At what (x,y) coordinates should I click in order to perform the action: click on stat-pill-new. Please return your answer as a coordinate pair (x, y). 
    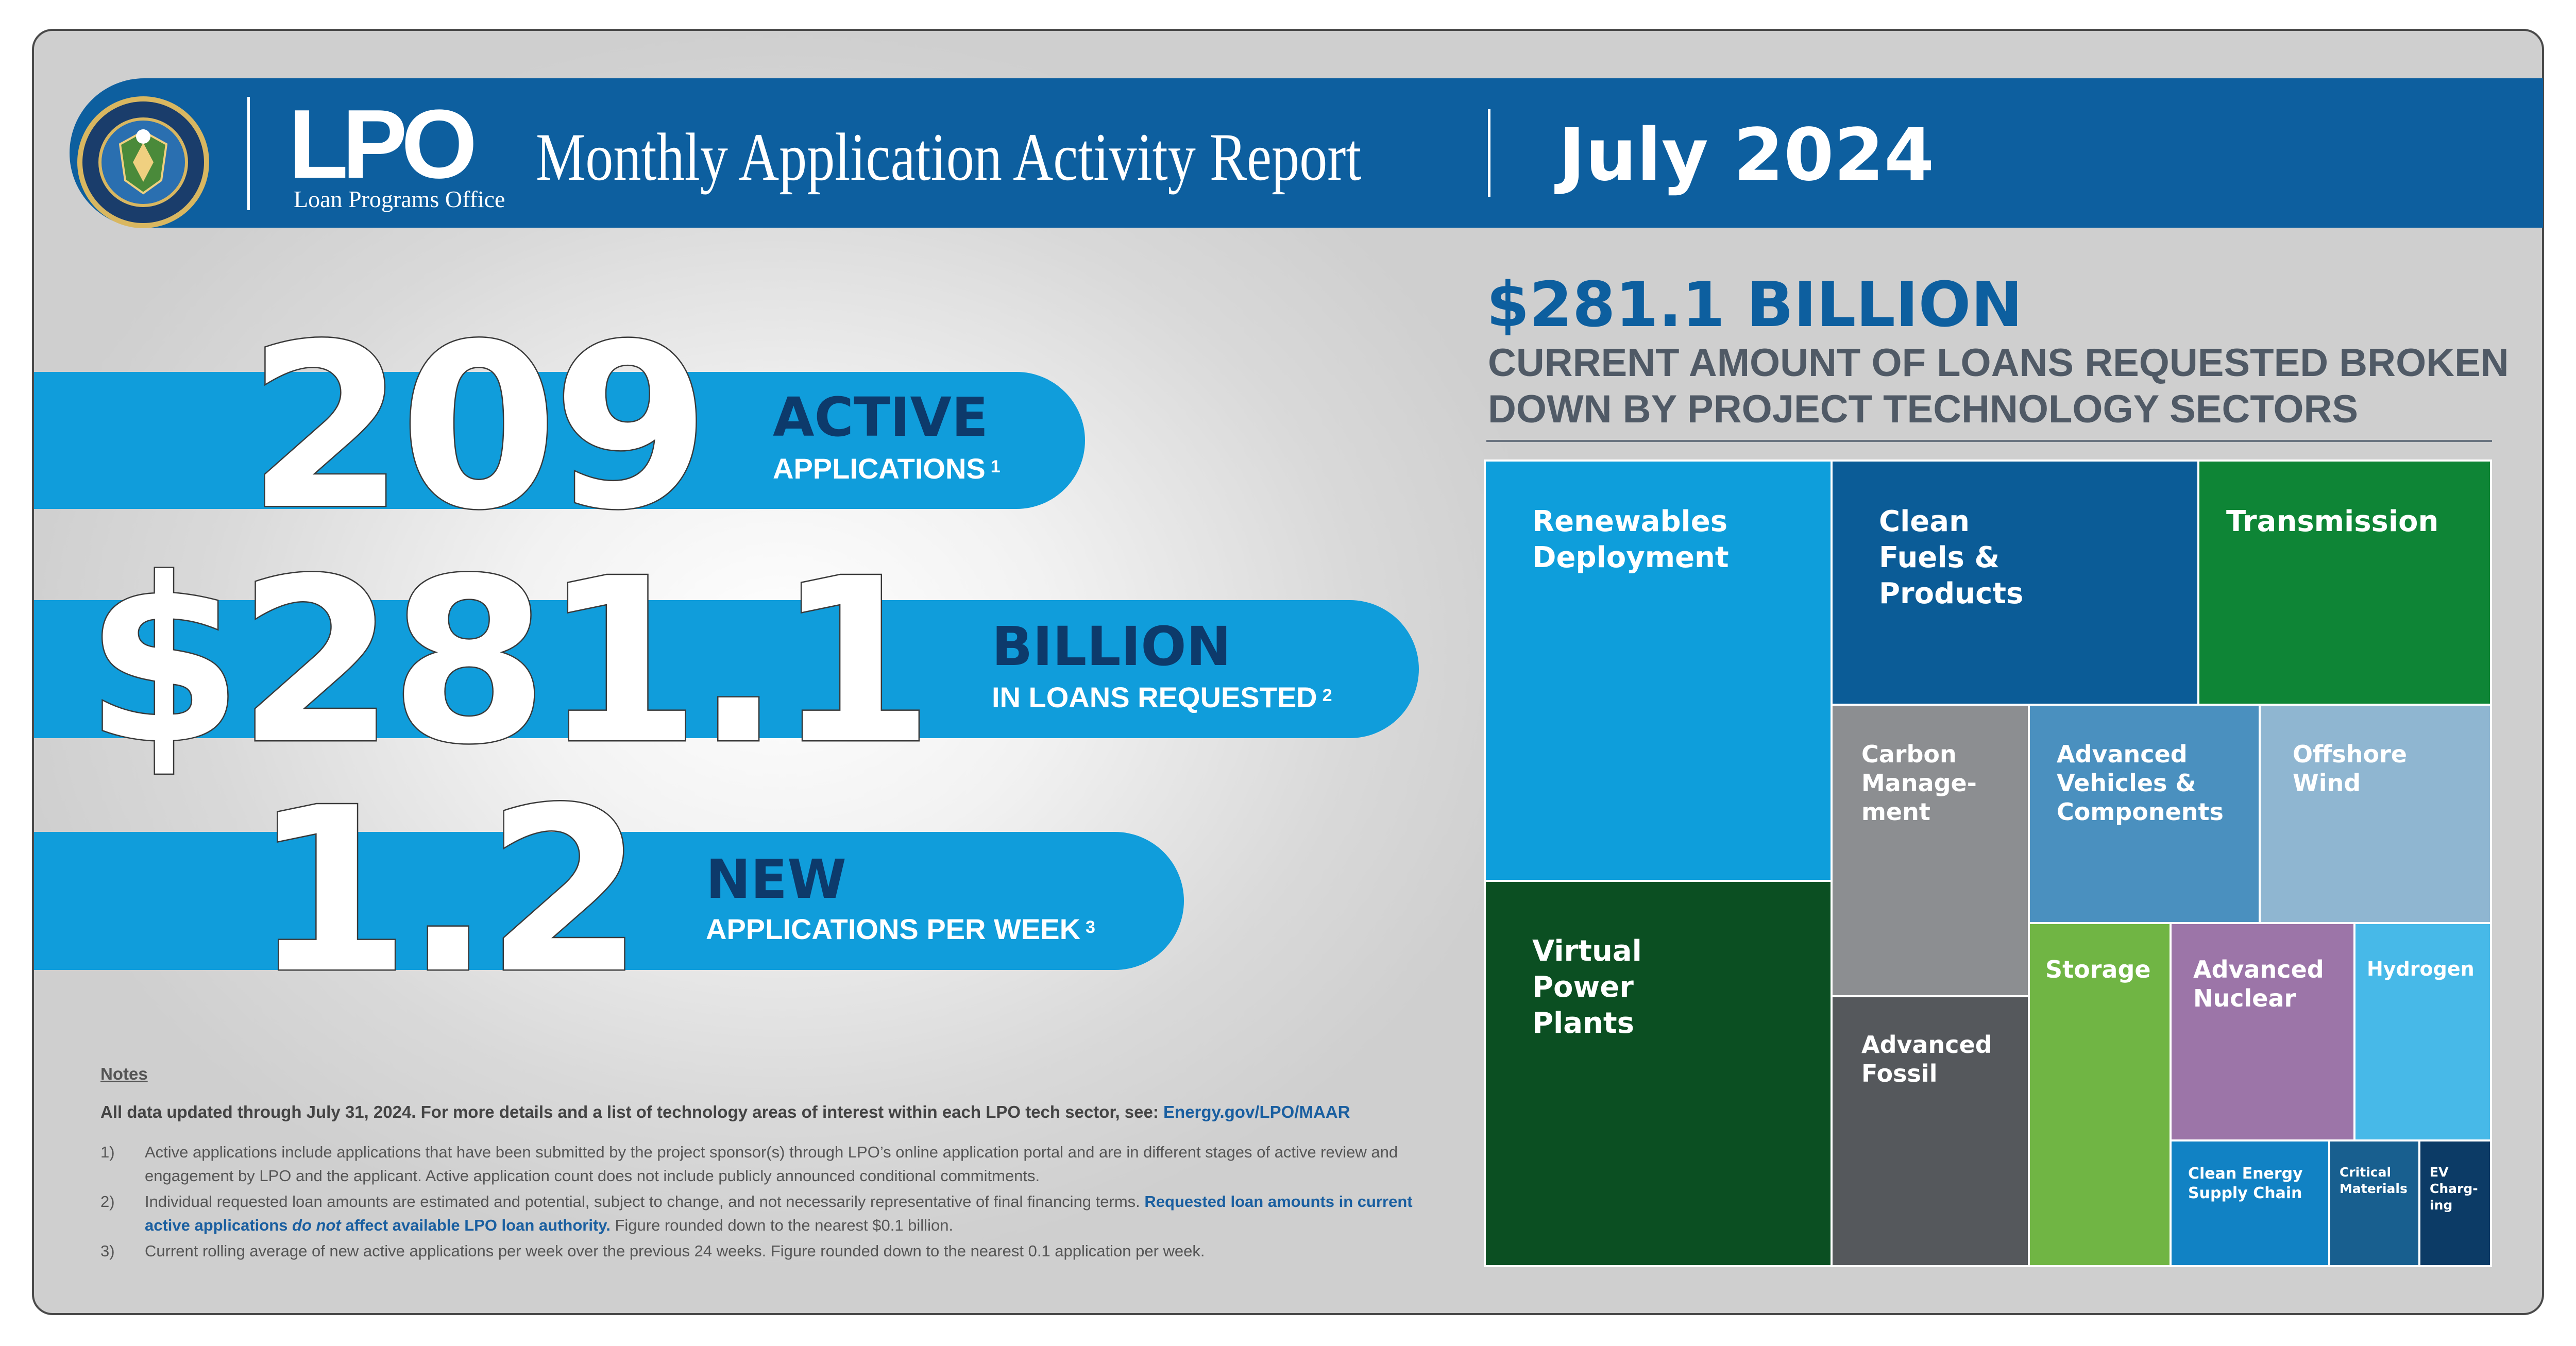
    Looking at the image, I should click on (609, 901).